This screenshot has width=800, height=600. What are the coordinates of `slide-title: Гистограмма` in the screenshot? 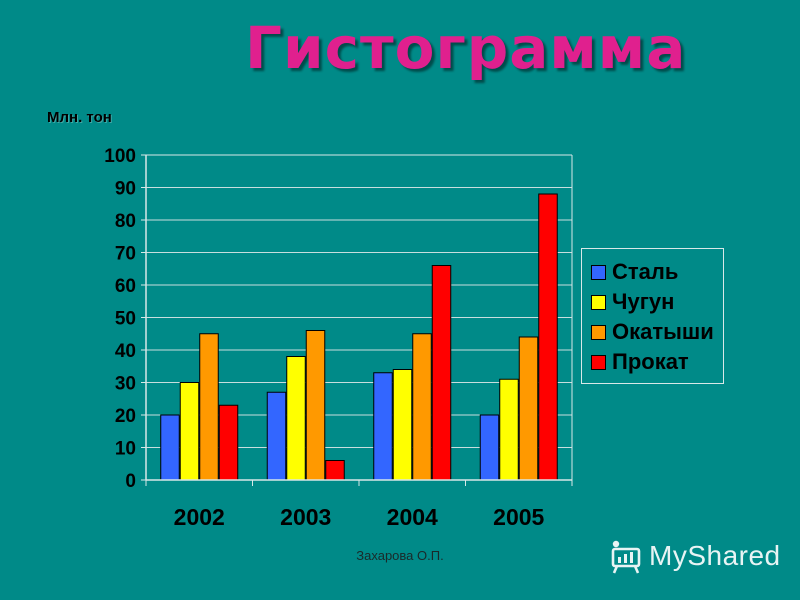 It's located at (466, 48).